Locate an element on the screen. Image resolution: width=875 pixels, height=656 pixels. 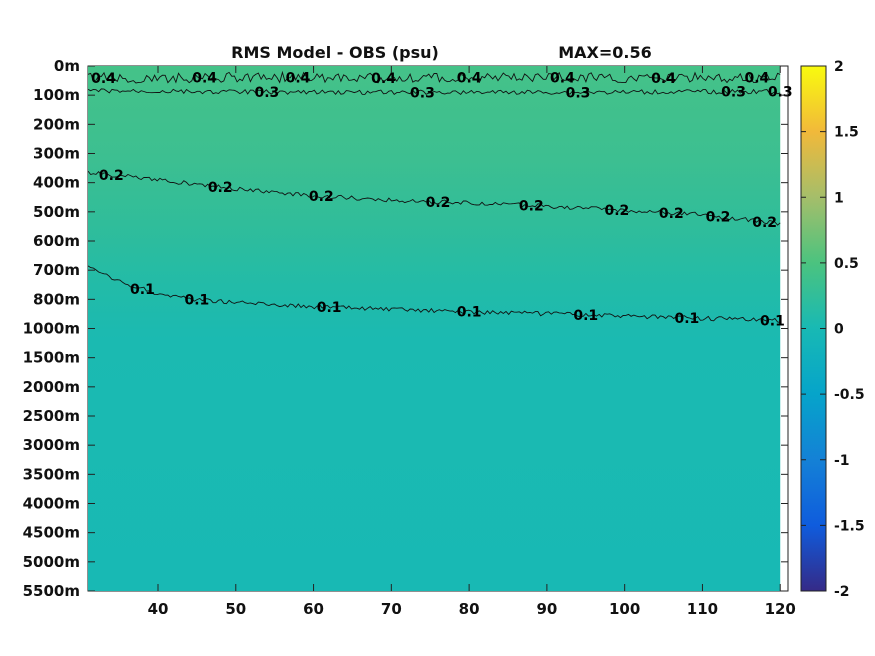
y-tick-label: 4000m is located at coordinates (51, 504).